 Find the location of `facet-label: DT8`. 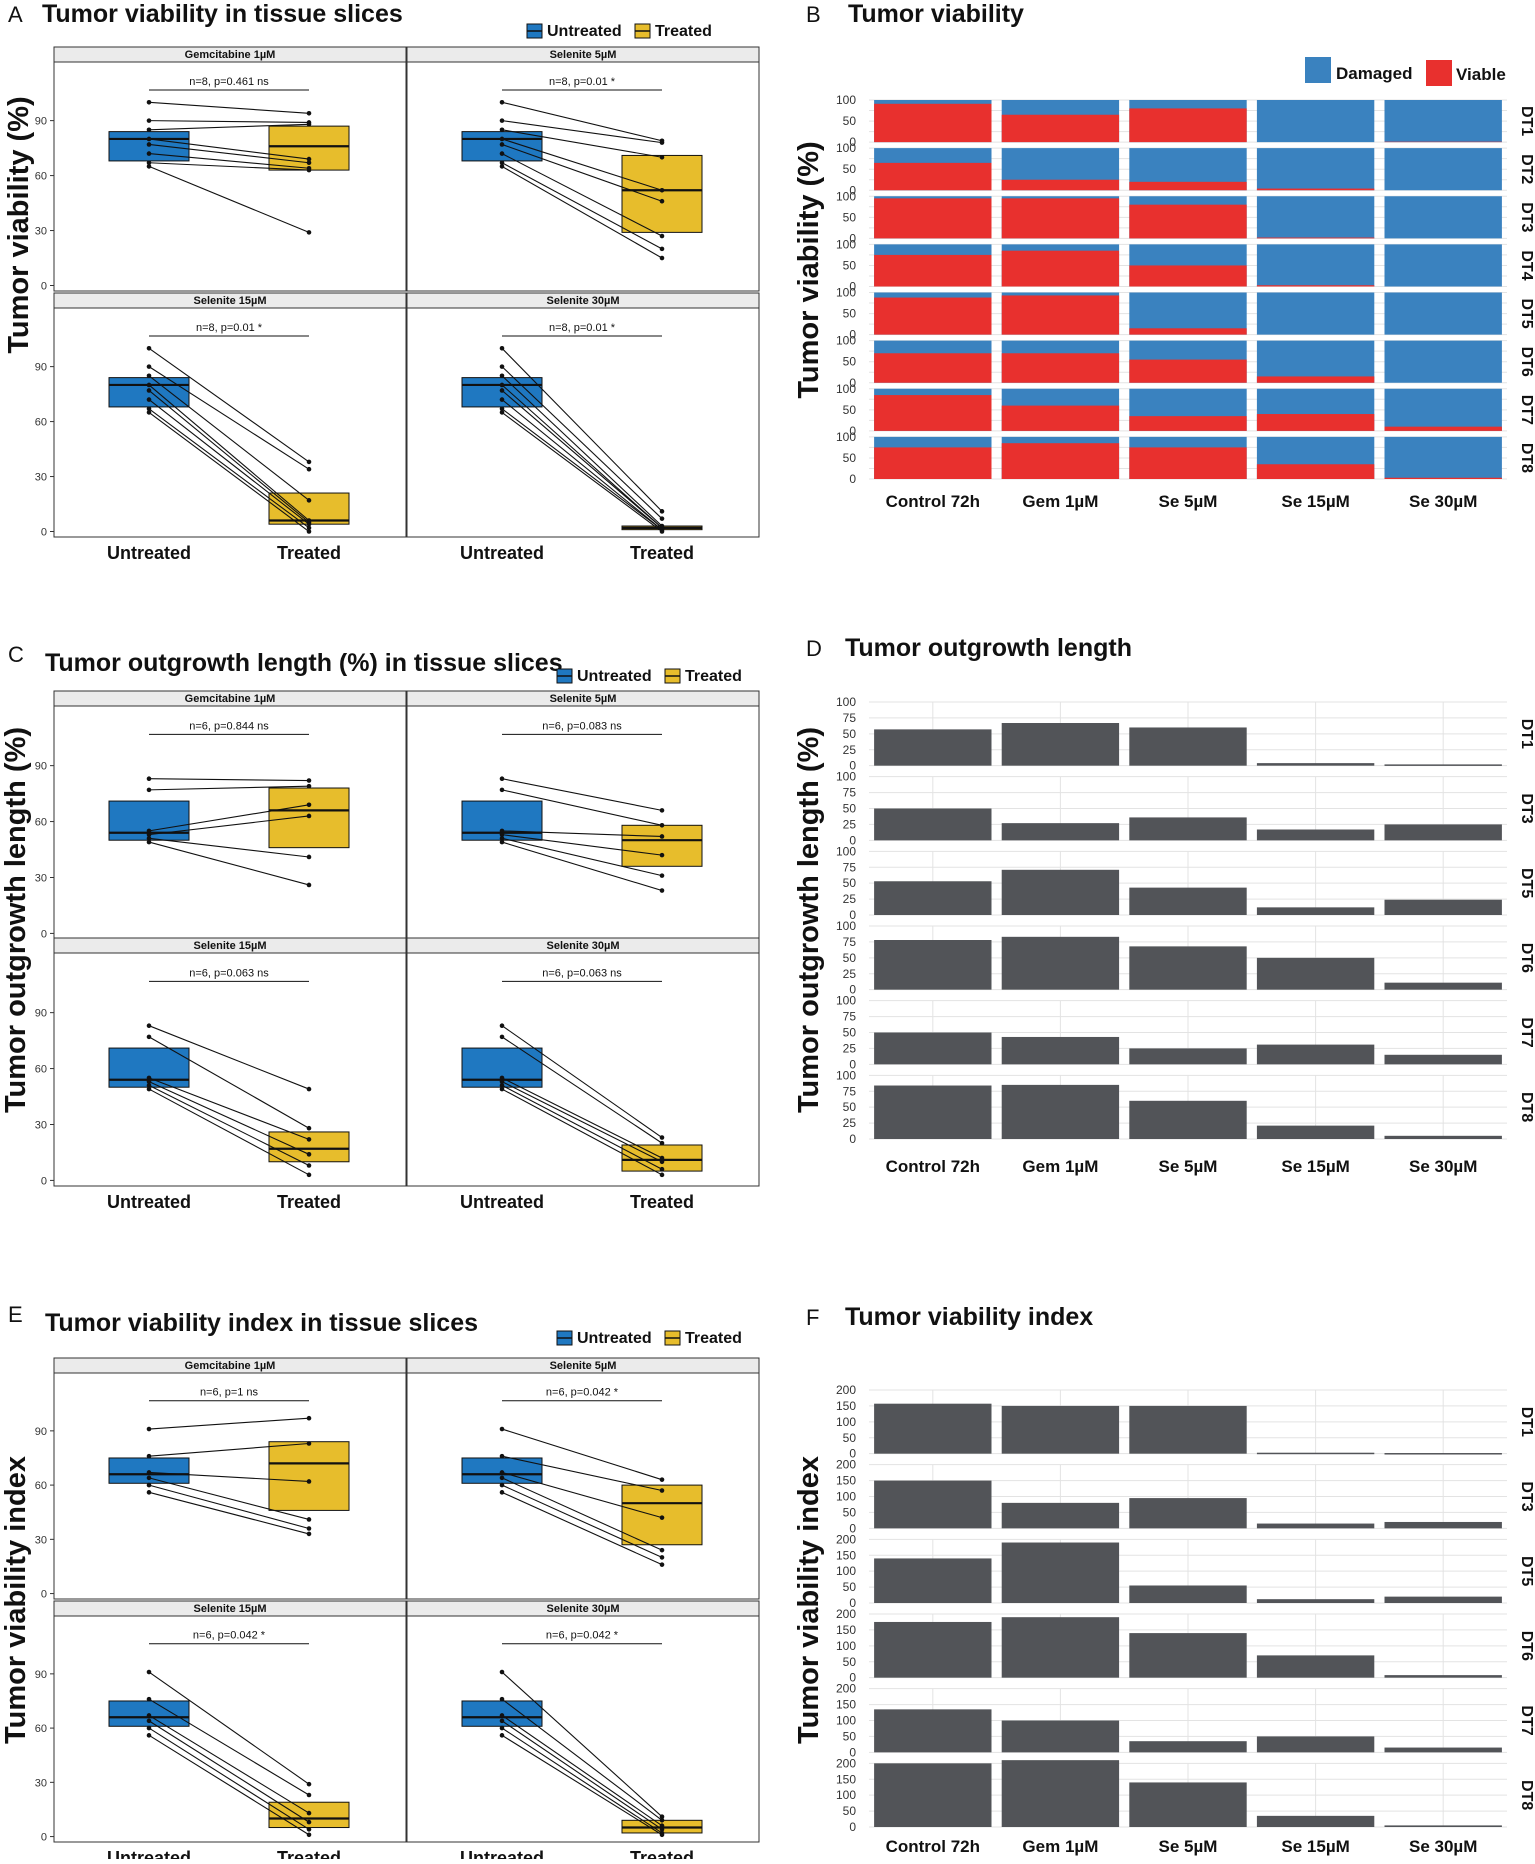

facet-label: DT8 is located at coordinates (1526, 1107).